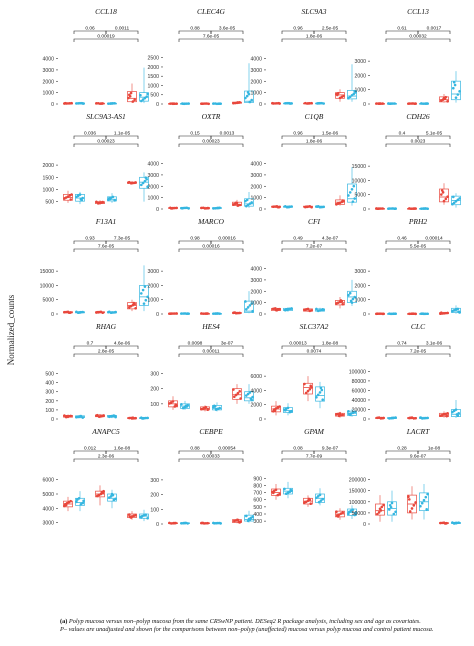  What do you see at coordinates (106, 116) in the screenshot?
I see `panel-title: SLC9A3-AS1` at bounding box center [106, 116].